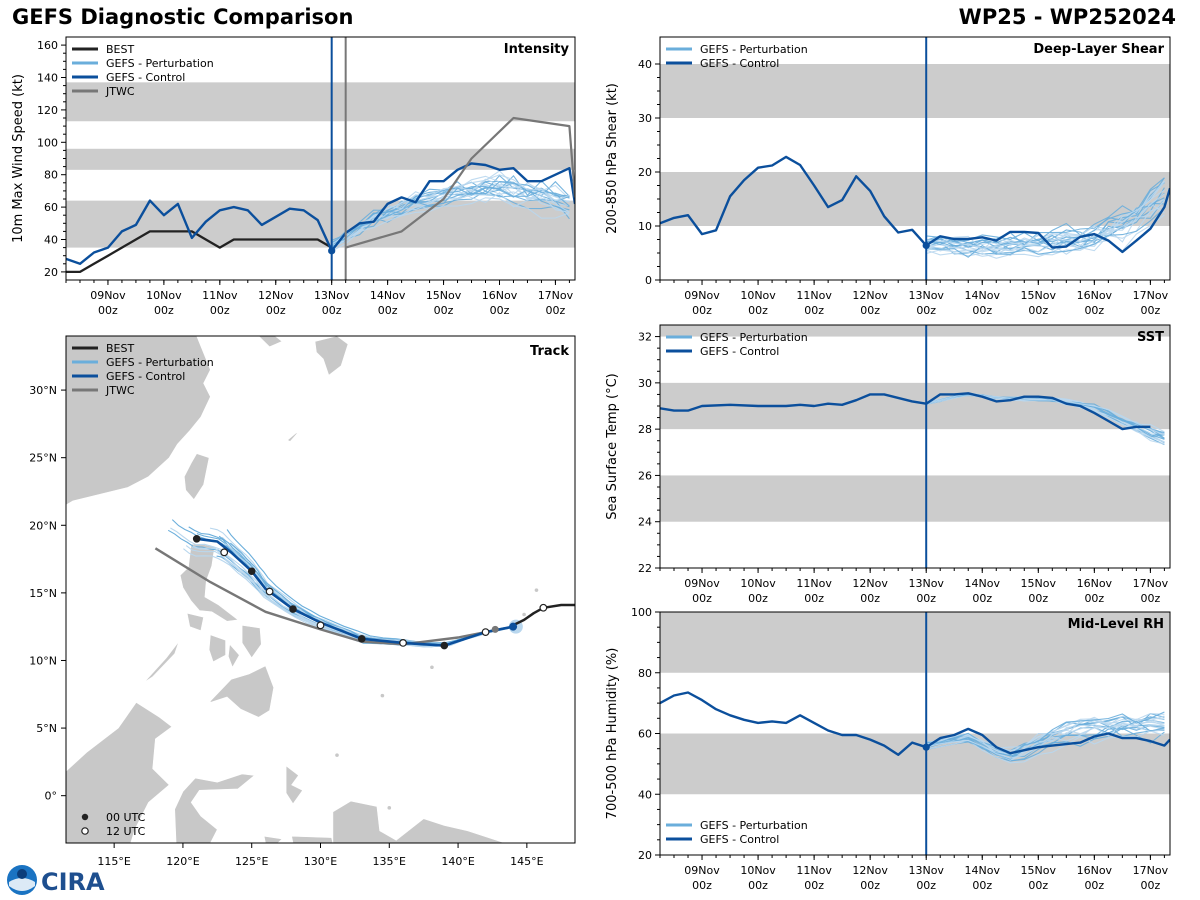 This screenshot has width=1200, height=900. I want to click on y-tick-label: 32, so click(645, 337).